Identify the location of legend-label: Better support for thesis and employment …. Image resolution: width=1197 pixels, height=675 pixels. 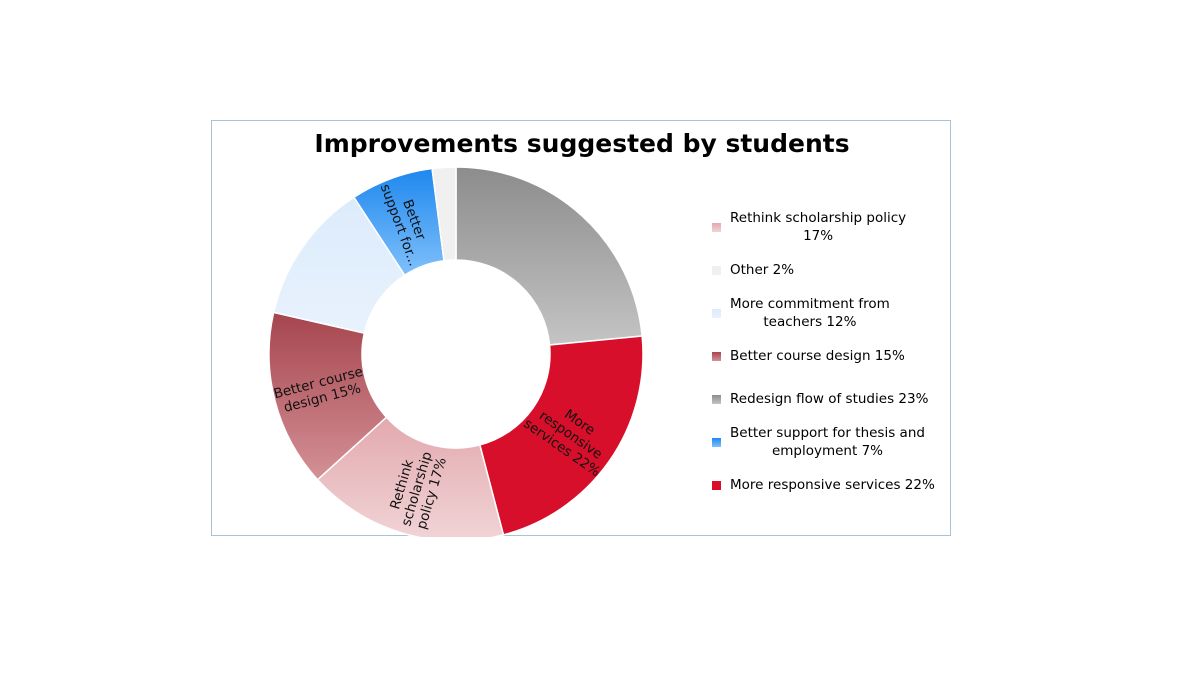
(827, 442).